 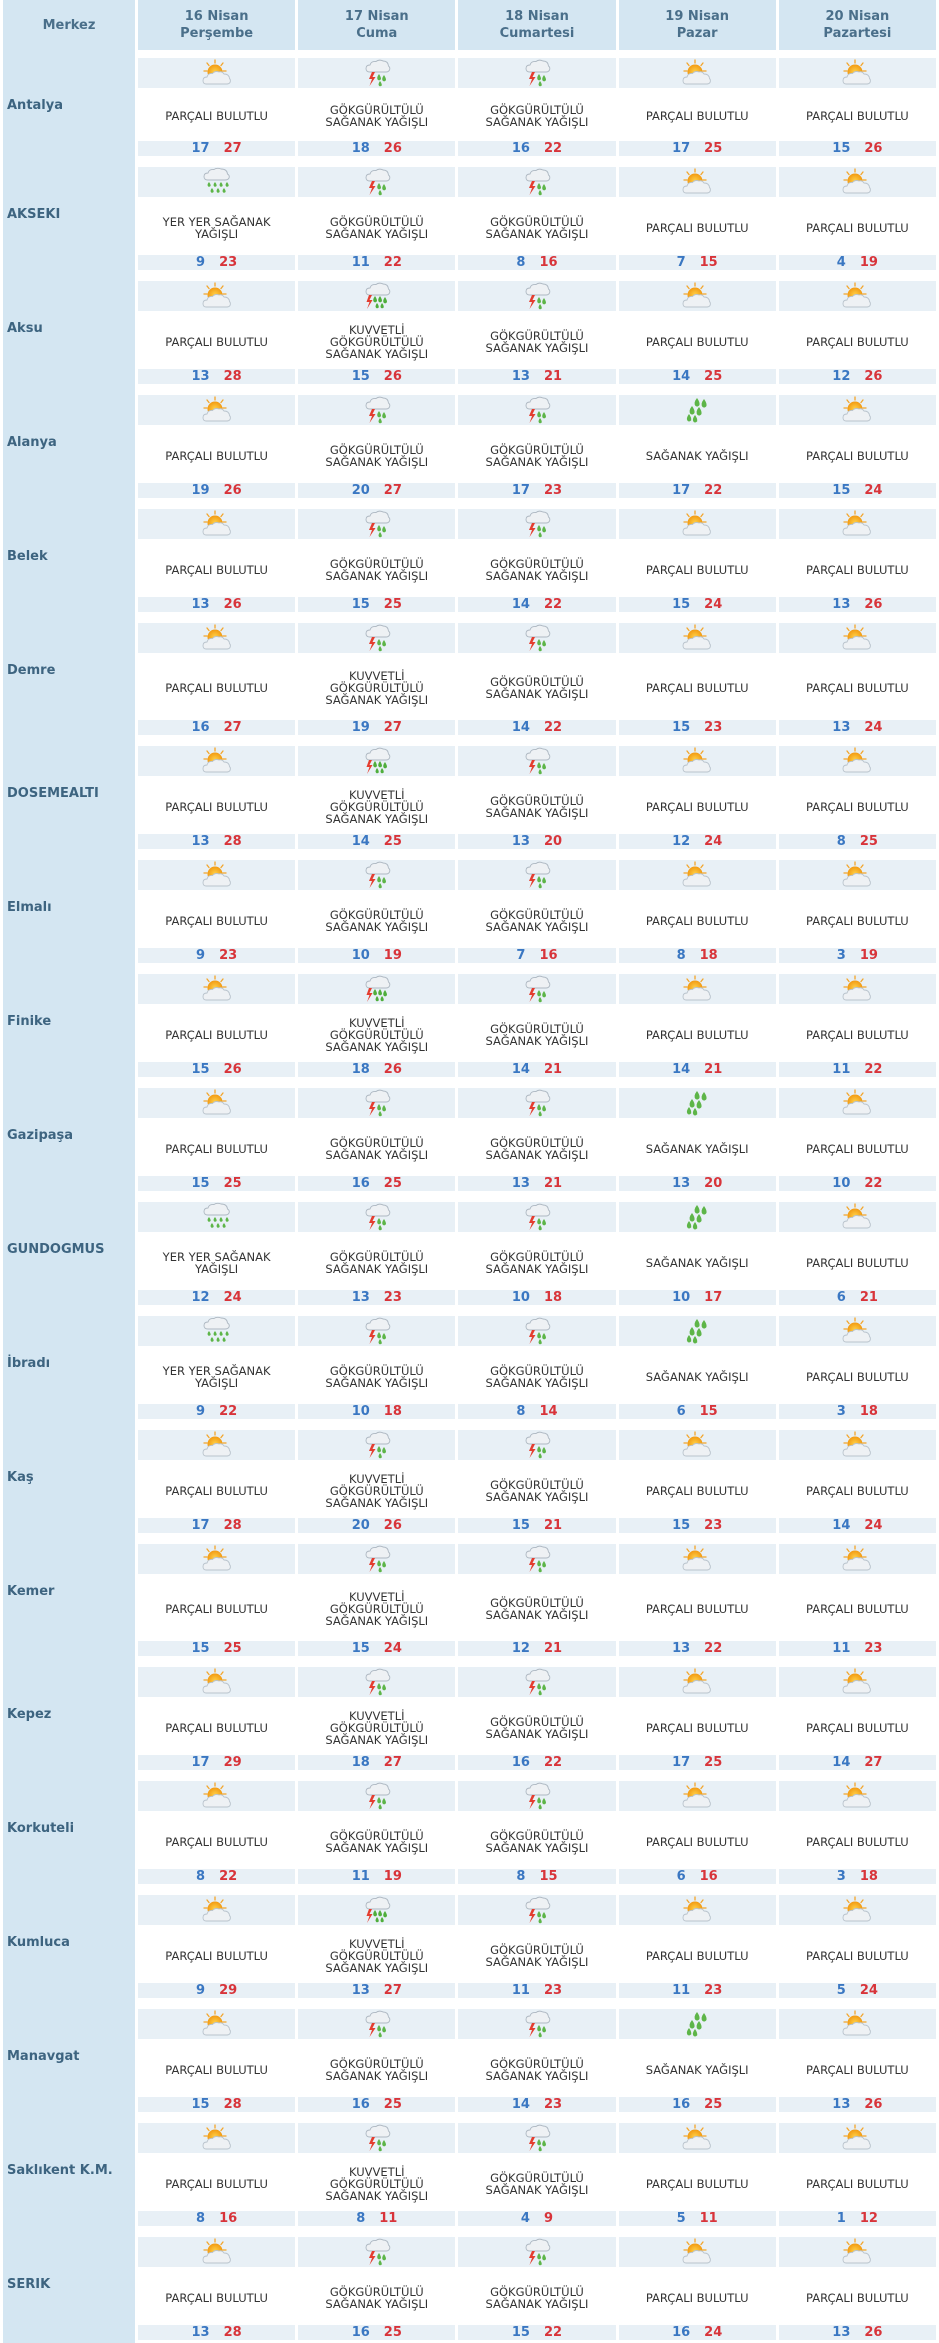 What do you see at coordinates (69, 2172) in the screenshot?
I see `city-name: Saklıkent K.M.` at bounding box center [69, 2172].